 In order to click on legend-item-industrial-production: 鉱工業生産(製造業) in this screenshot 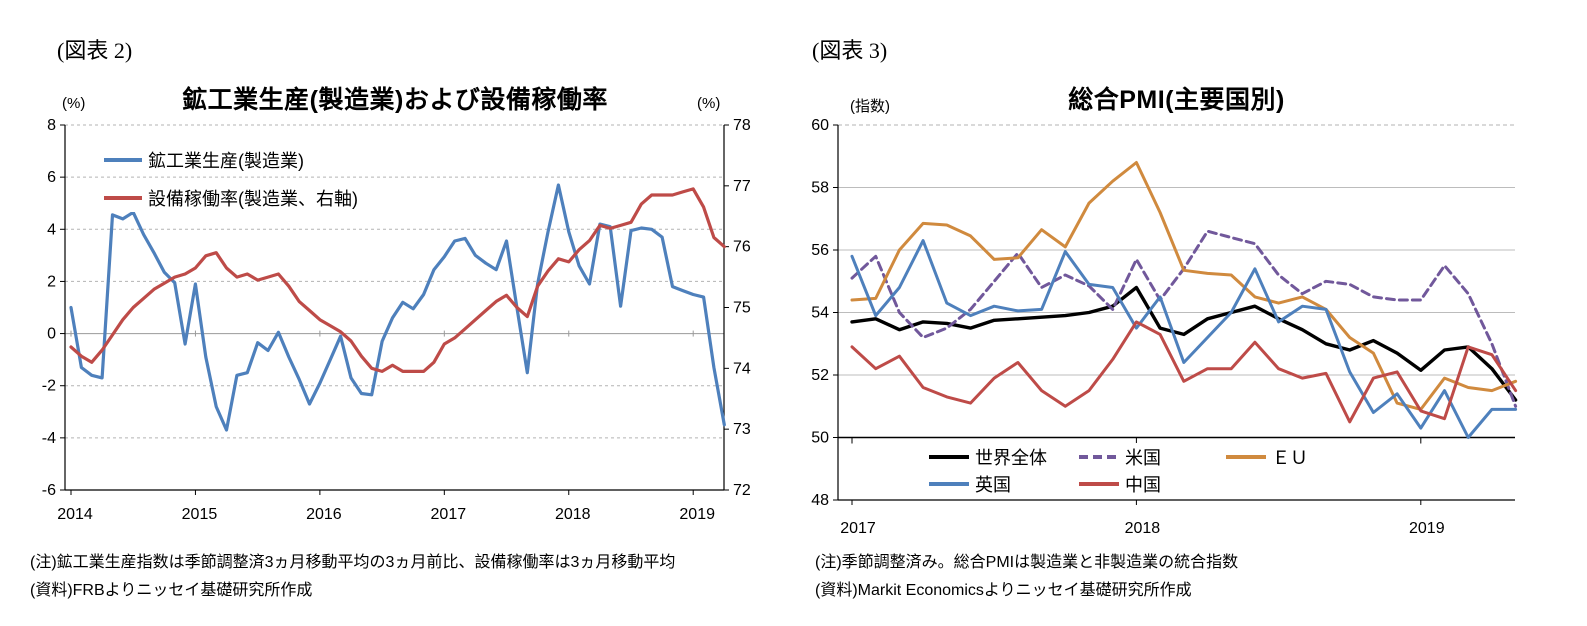, I will do `click(203, 160)`.